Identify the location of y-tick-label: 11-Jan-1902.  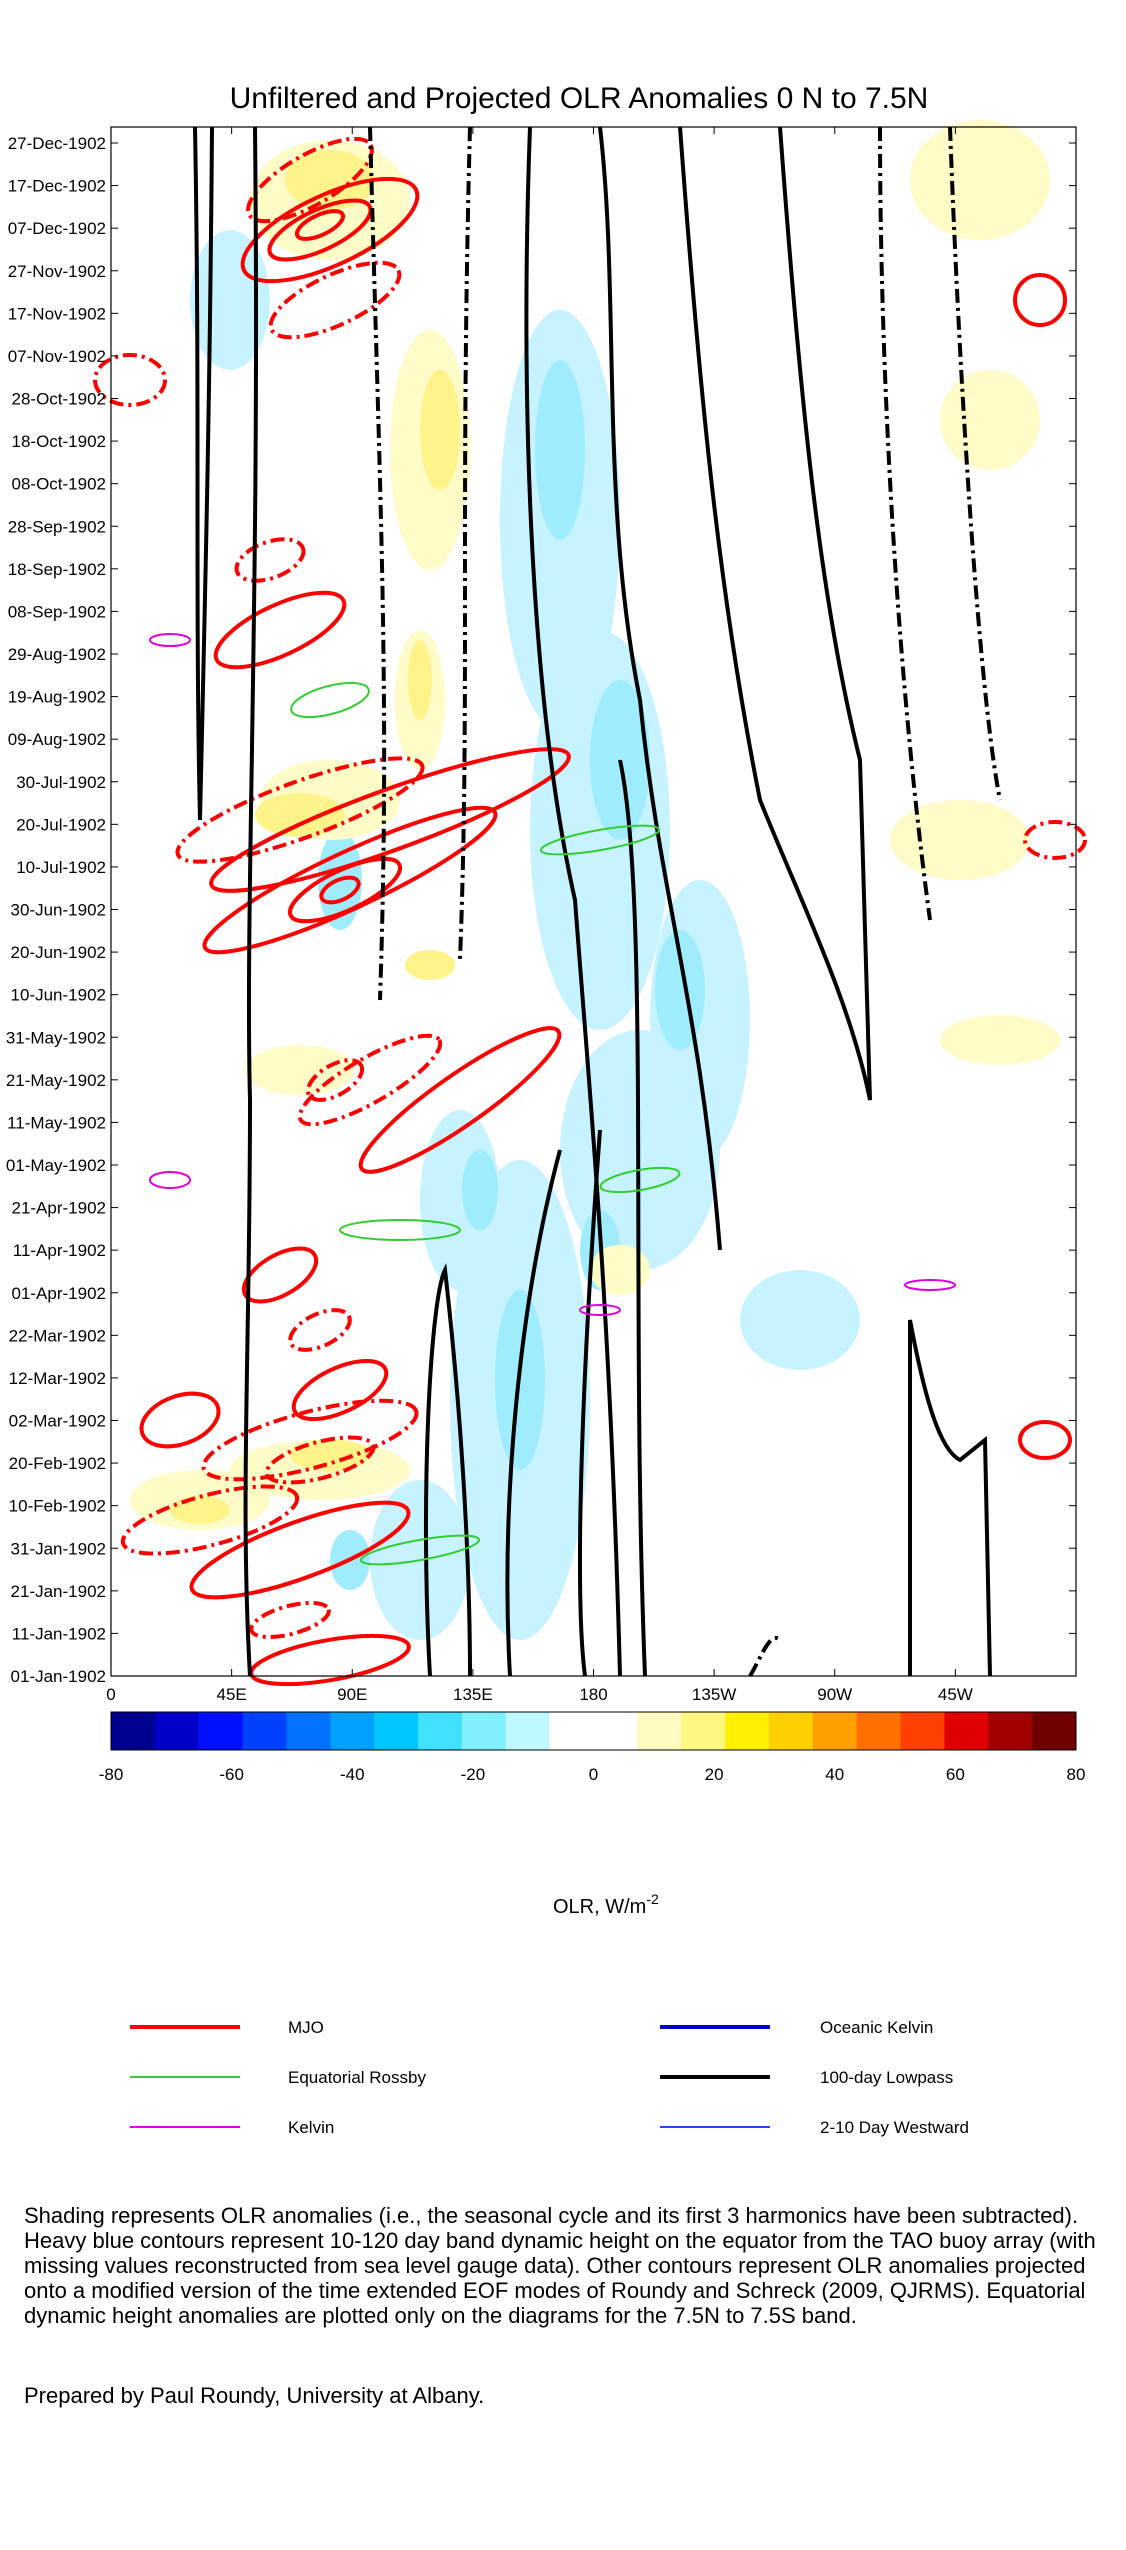
(59, 1633).